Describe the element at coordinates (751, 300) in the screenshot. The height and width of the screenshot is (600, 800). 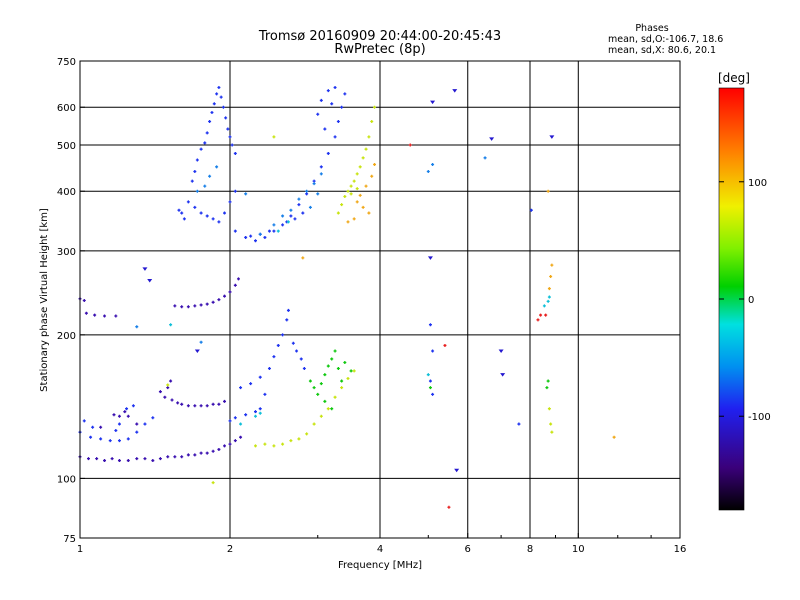
I see `colorbar-tick-label: 0` at that location.